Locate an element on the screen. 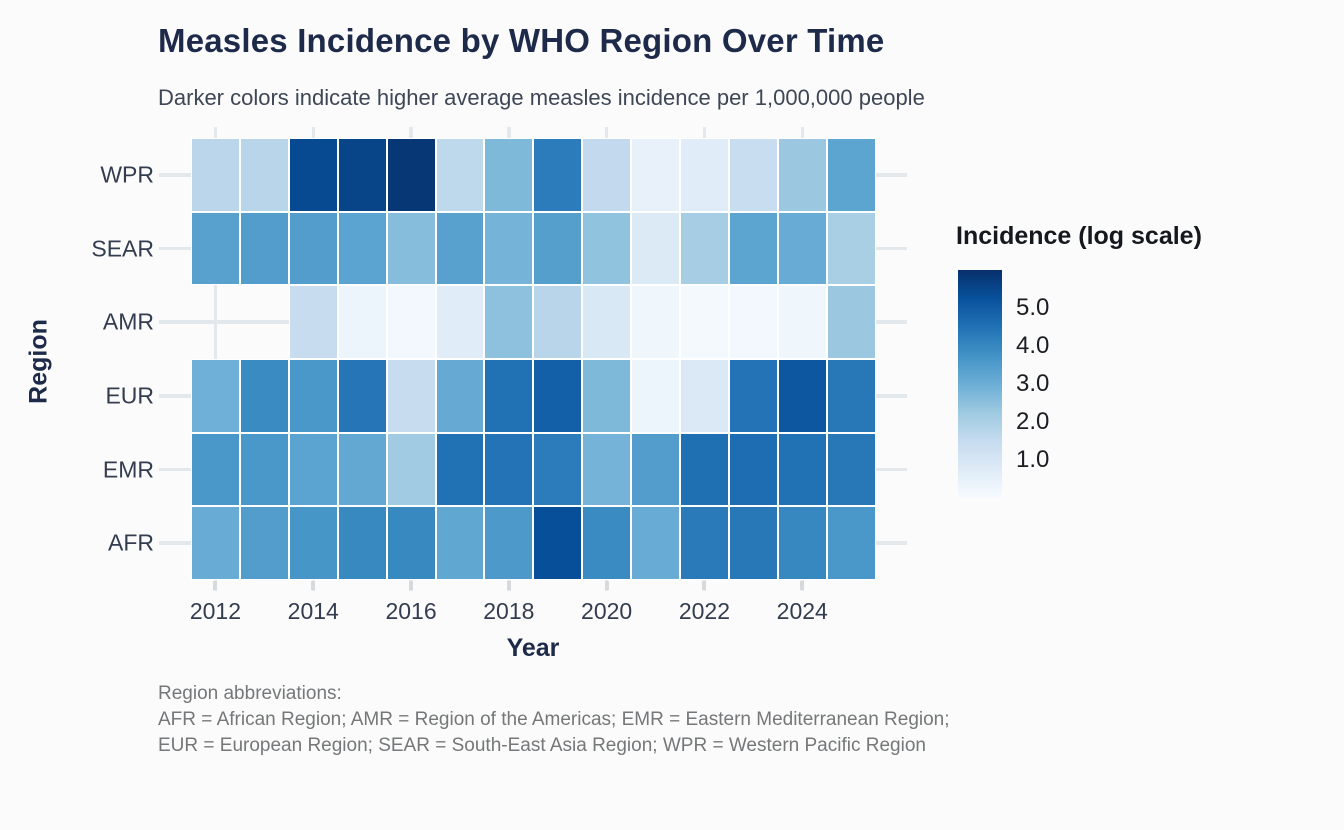 The width and height of the screenshot is (1344, 830). legend-colorbar is located at coordinates (980, 384).